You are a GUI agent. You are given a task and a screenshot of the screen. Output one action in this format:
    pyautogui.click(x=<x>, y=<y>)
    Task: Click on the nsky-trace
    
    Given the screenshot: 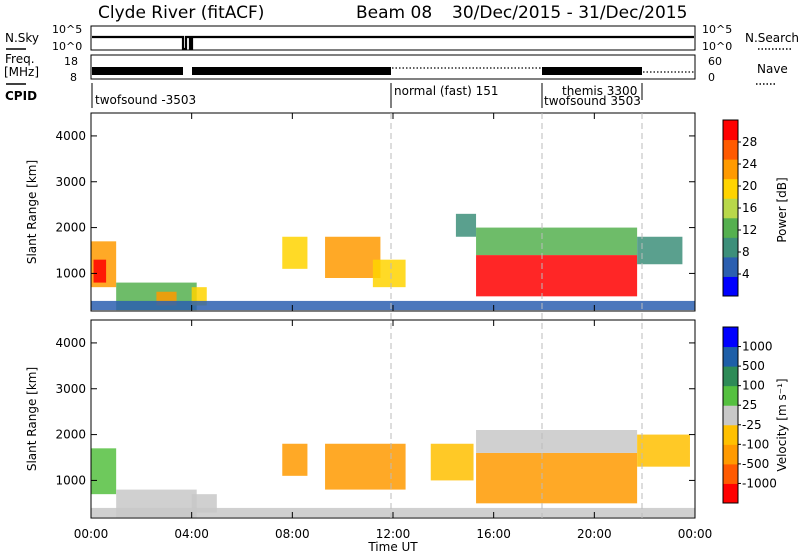 What is the action you would take?
    pyautogui.click(x=393, y=43)
    